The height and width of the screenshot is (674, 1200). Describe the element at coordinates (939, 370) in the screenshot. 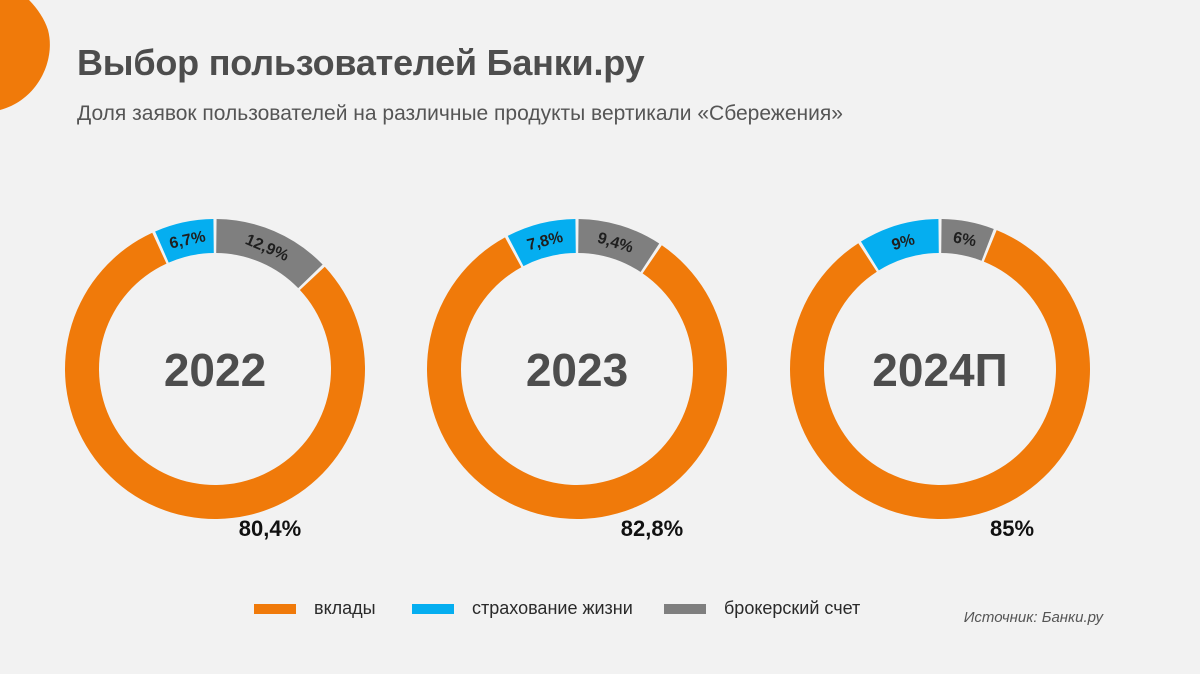

I see `donut-center-label: 2024П` at that location.